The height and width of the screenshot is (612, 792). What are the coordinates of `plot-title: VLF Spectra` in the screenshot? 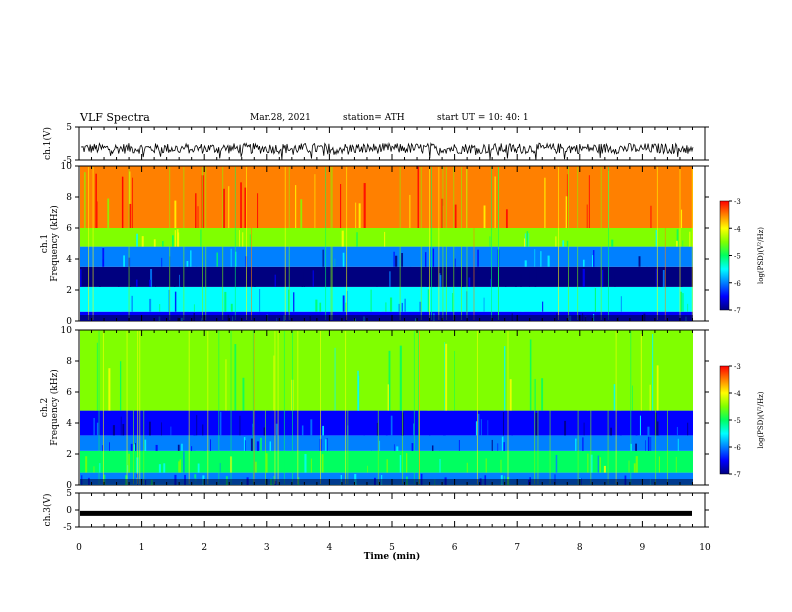 It's located at (115, 117).